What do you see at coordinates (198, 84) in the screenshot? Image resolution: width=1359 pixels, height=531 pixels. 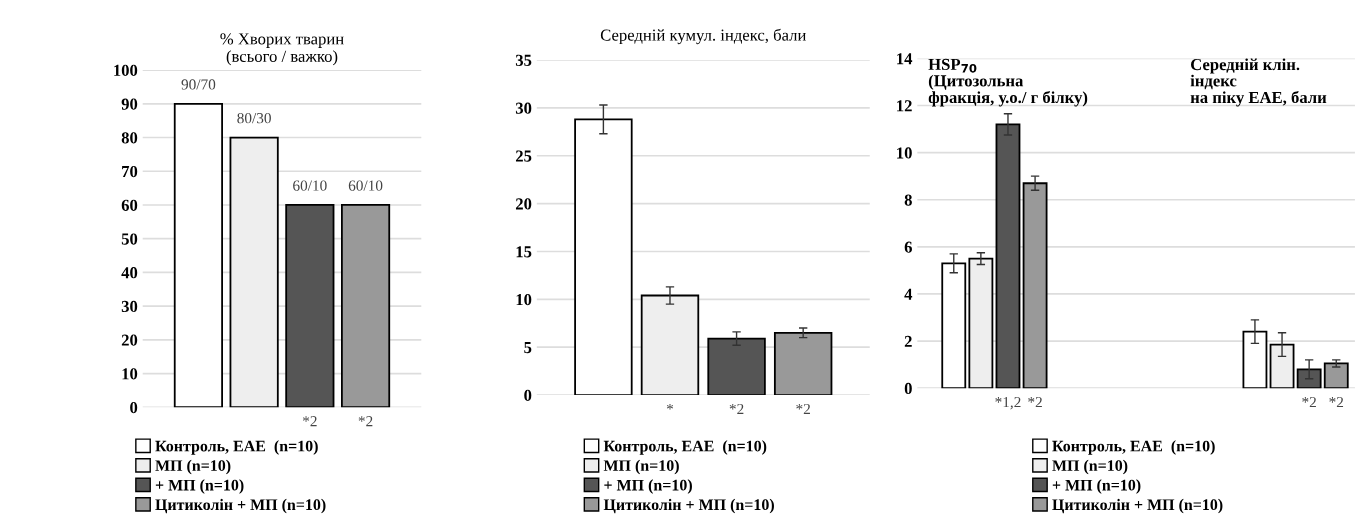 I see `data-label: 90/70` at bounding box center [198, 84].